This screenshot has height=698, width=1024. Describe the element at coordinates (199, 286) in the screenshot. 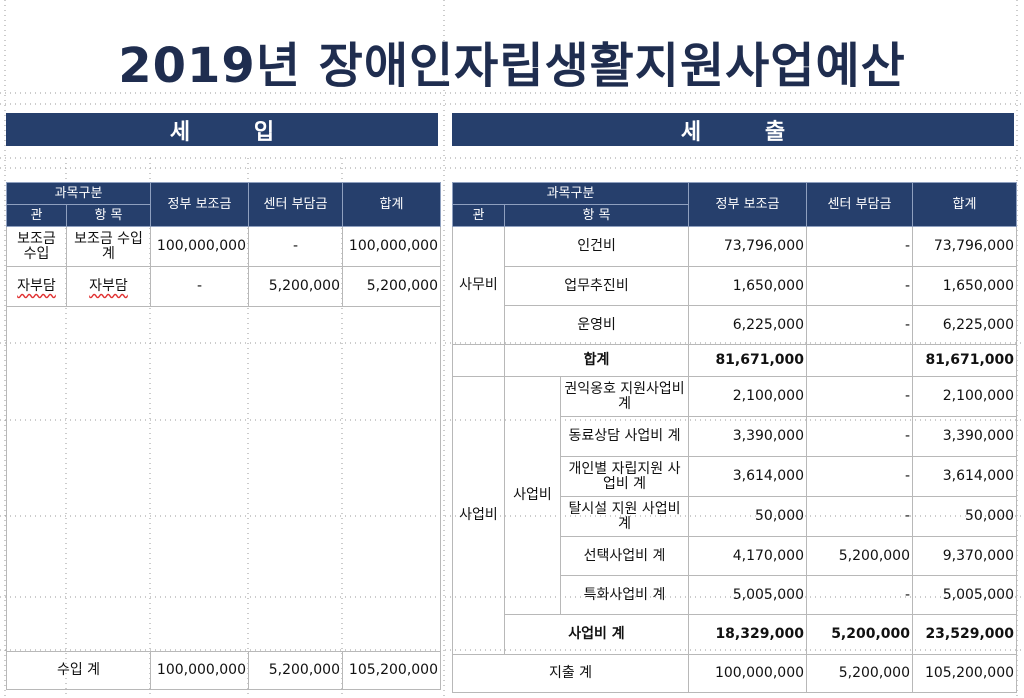

I see `income-gov: -` at that location.